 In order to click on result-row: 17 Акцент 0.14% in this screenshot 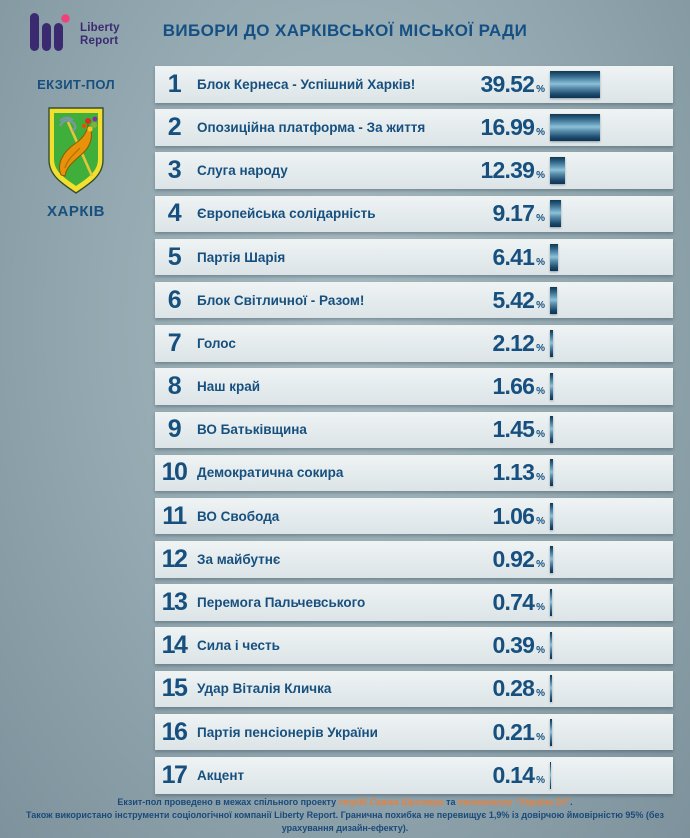, I will do `click(414, 775)`.